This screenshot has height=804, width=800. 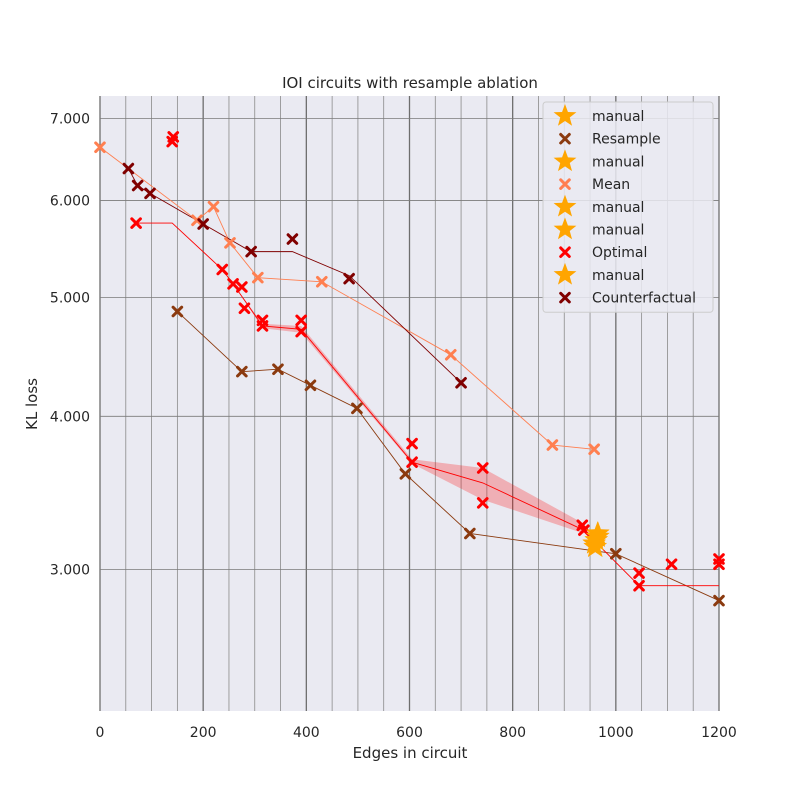 What do you see at coordinates (203, 733) in the screenshot?
I see `x-tick-label: 200` at bounding box center [203, 733].